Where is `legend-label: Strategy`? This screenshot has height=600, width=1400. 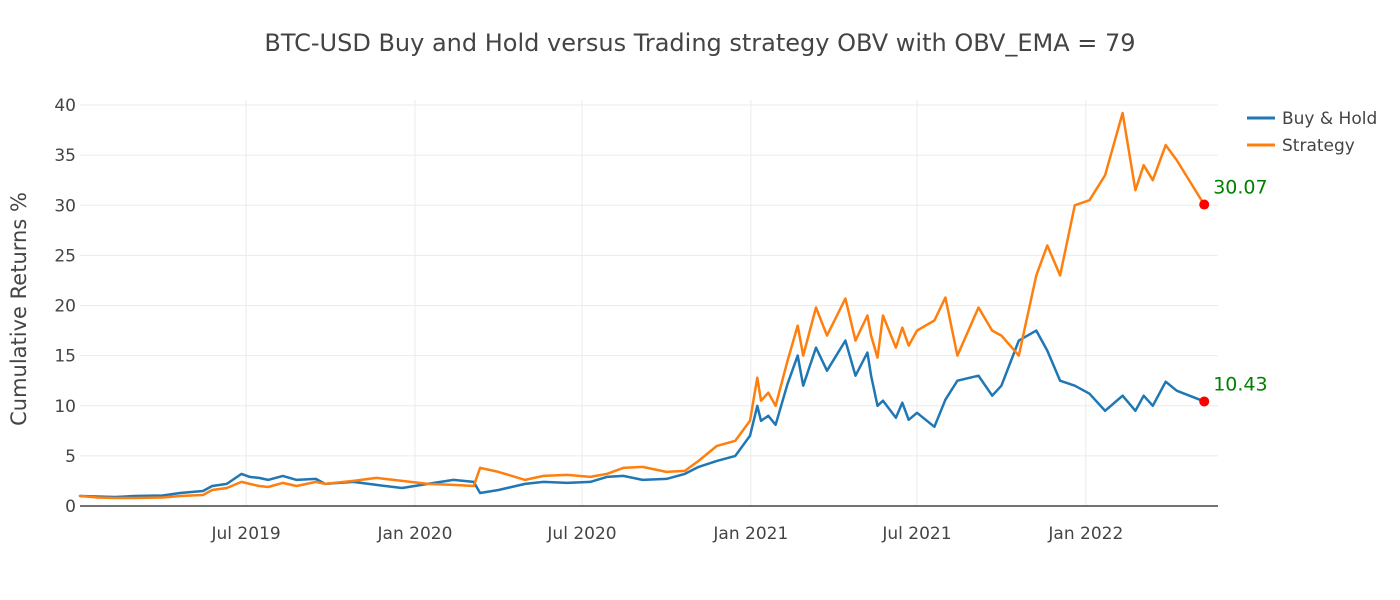
legend-label: Strategy is located at coordinates (1318, 146).